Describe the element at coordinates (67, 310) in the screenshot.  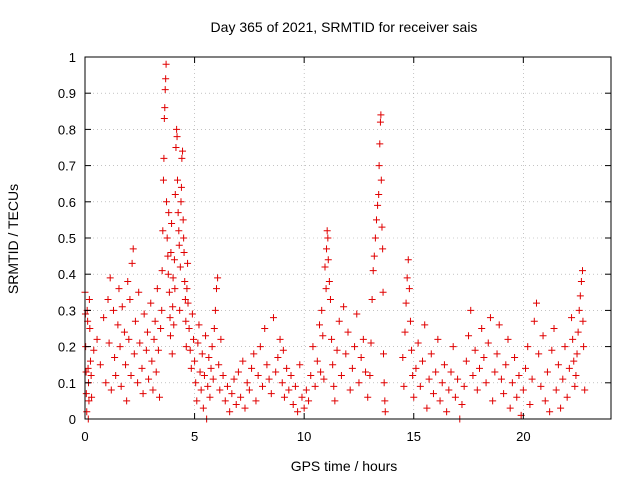
I see `y-tick-label: 0.3` at that location.